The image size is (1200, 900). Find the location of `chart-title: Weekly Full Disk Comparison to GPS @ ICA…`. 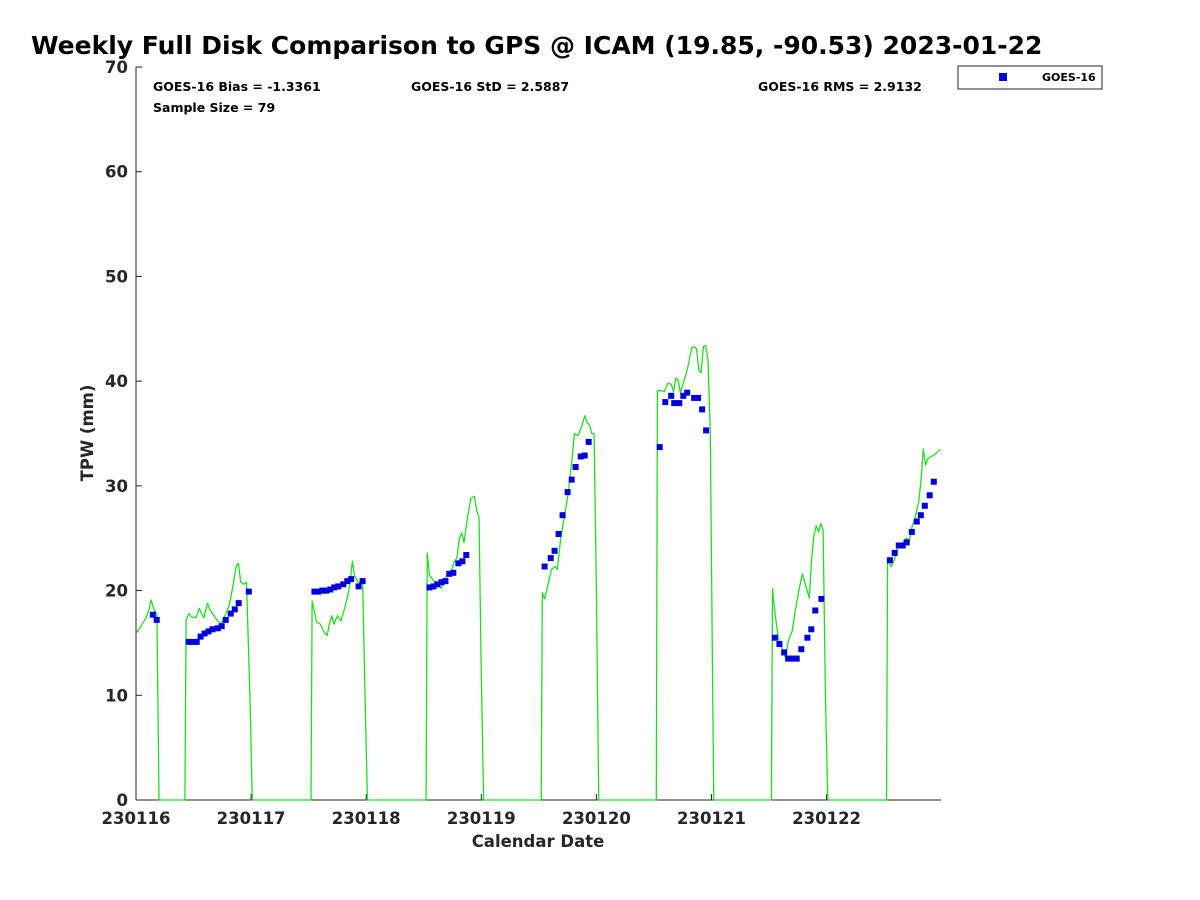

chart-title: Weekly Full Disk Comparison to GPS @ ICA… is located at coordinates (536, 45).